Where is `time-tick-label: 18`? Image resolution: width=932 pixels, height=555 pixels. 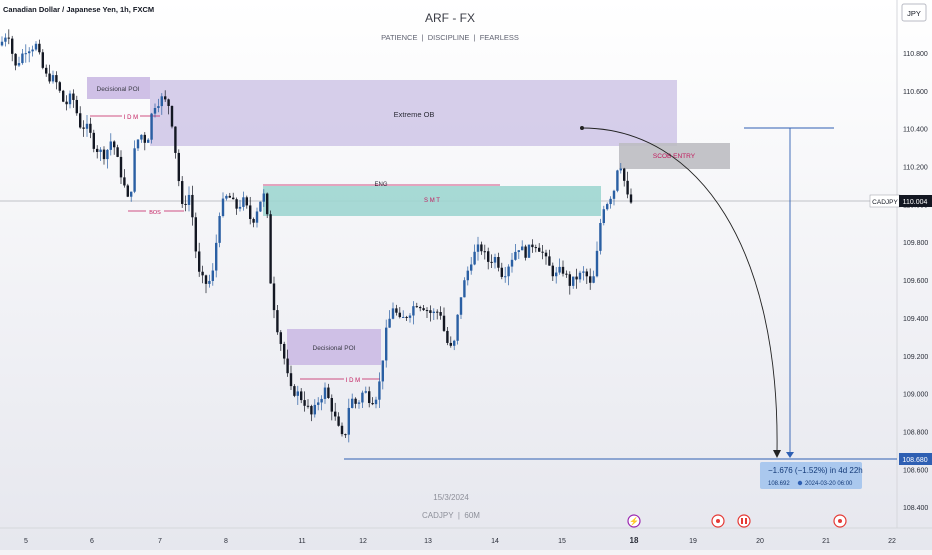 time-tick-label: 18 is located at coordinates (634, 540).